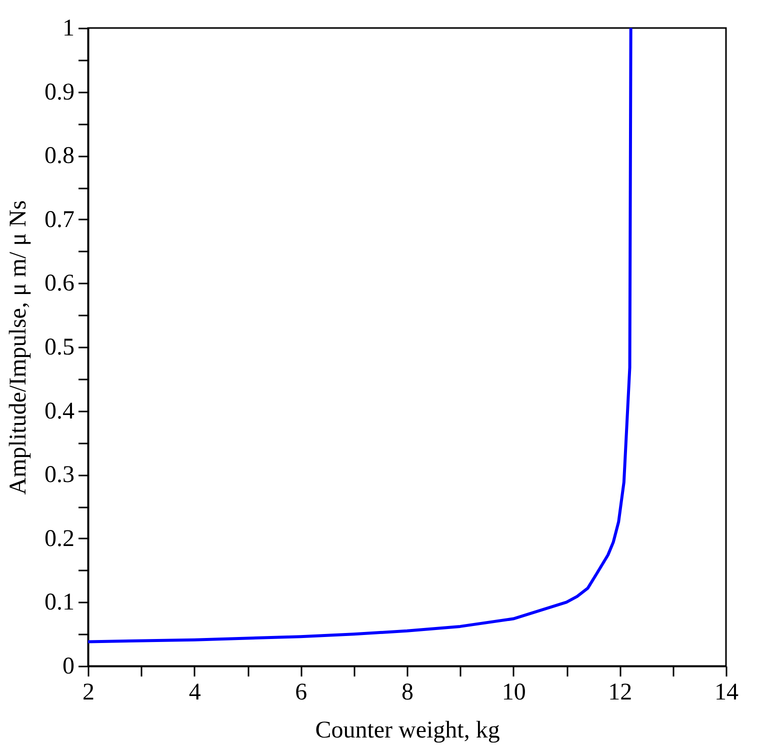 This screenshot has height=747, width=768. Describe the element at coordinates (59, 347) in the screenshot. I see `y-tick-label: 0.5` at that location.